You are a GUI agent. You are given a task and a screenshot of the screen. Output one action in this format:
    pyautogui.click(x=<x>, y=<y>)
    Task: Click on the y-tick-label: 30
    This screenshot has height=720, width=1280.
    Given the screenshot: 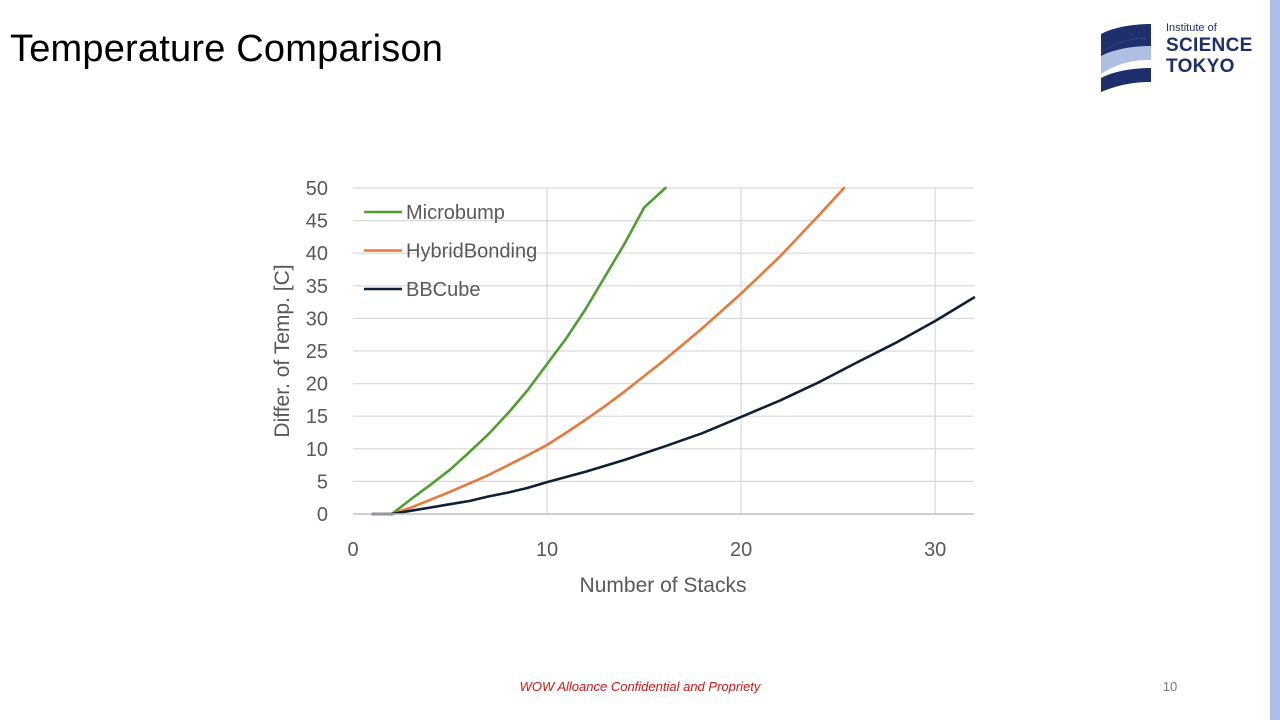 What is the action you would take?
    pyautogui.click(x=317, y=319)
    